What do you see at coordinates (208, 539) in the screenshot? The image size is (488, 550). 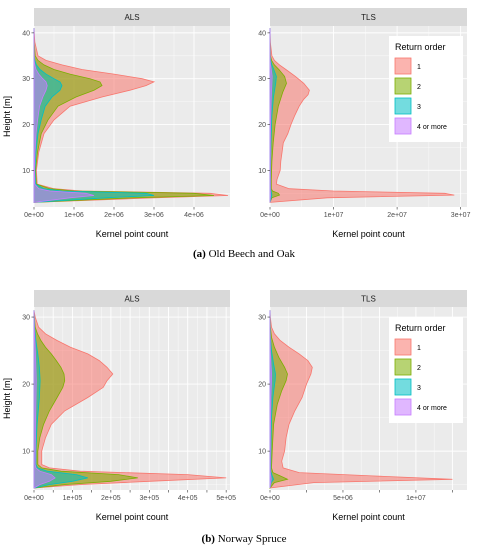 I see `caption-b-label: (b)` at bounding box center [208, 539].